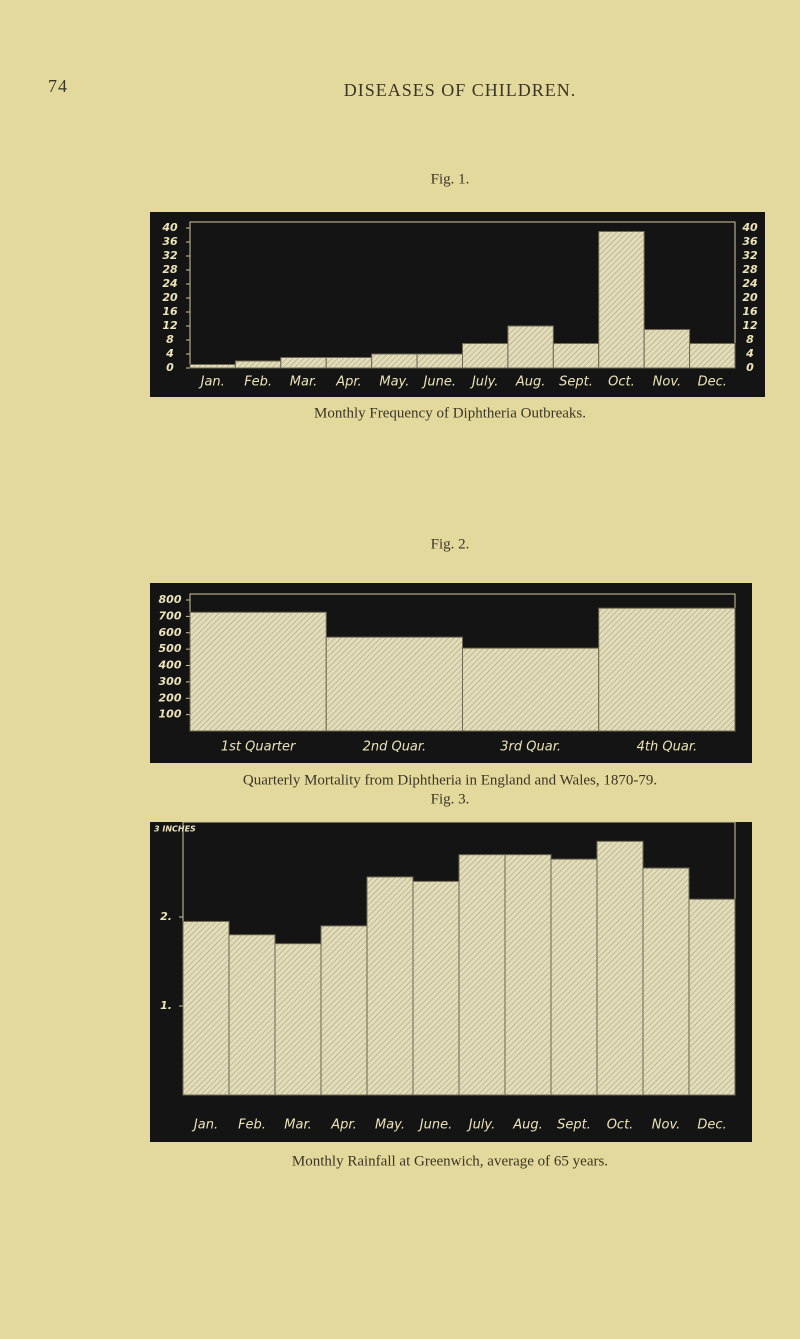 The width and height of the screenshot is (800, 1339). Describe the element at coordinates (750, 241) in the screenshot. I see `y-tick-label-right: 36` at that location.